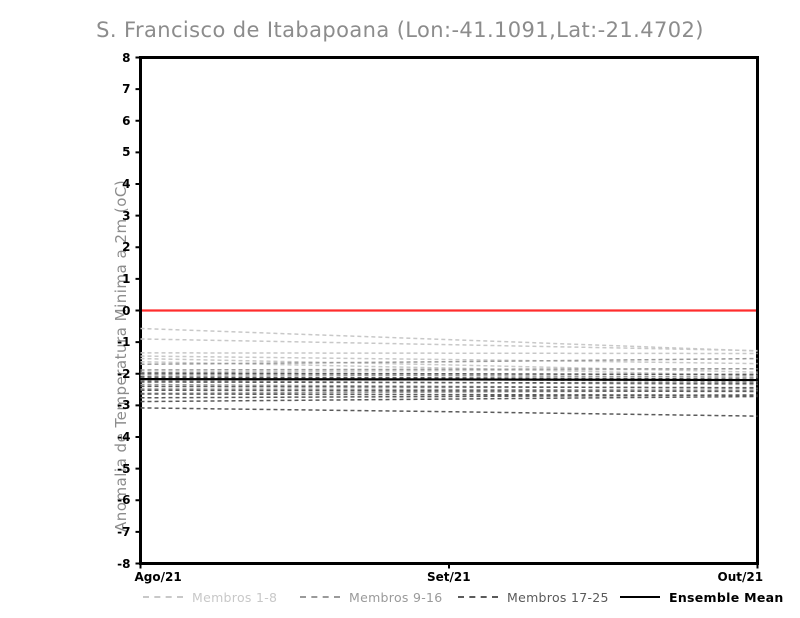 This screenshot has width=800, height=618. Describe the element at coordinates (124, 500) in the screenshot. I see `y-tick-label: -6` at that location.